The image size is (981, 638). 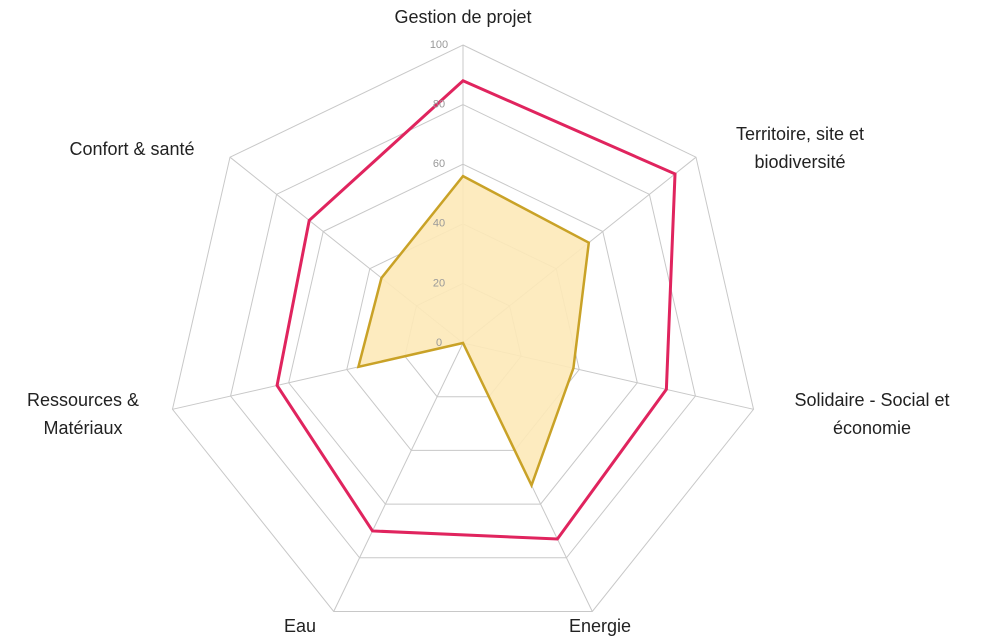 I want to click on category-label: économie, so click(x=872, y=428).